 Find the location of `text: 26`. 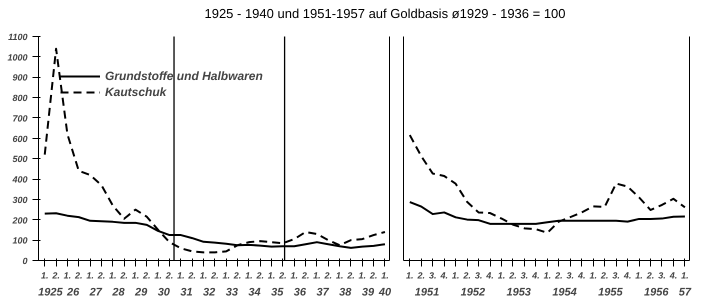

text: 26 is located at coordinates (73, 291).